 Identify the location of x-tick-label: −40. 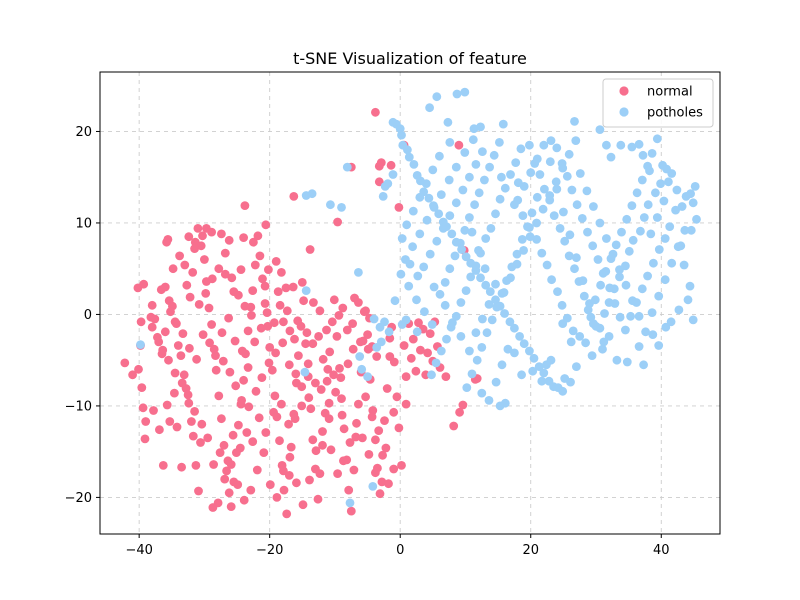
(138, 550).